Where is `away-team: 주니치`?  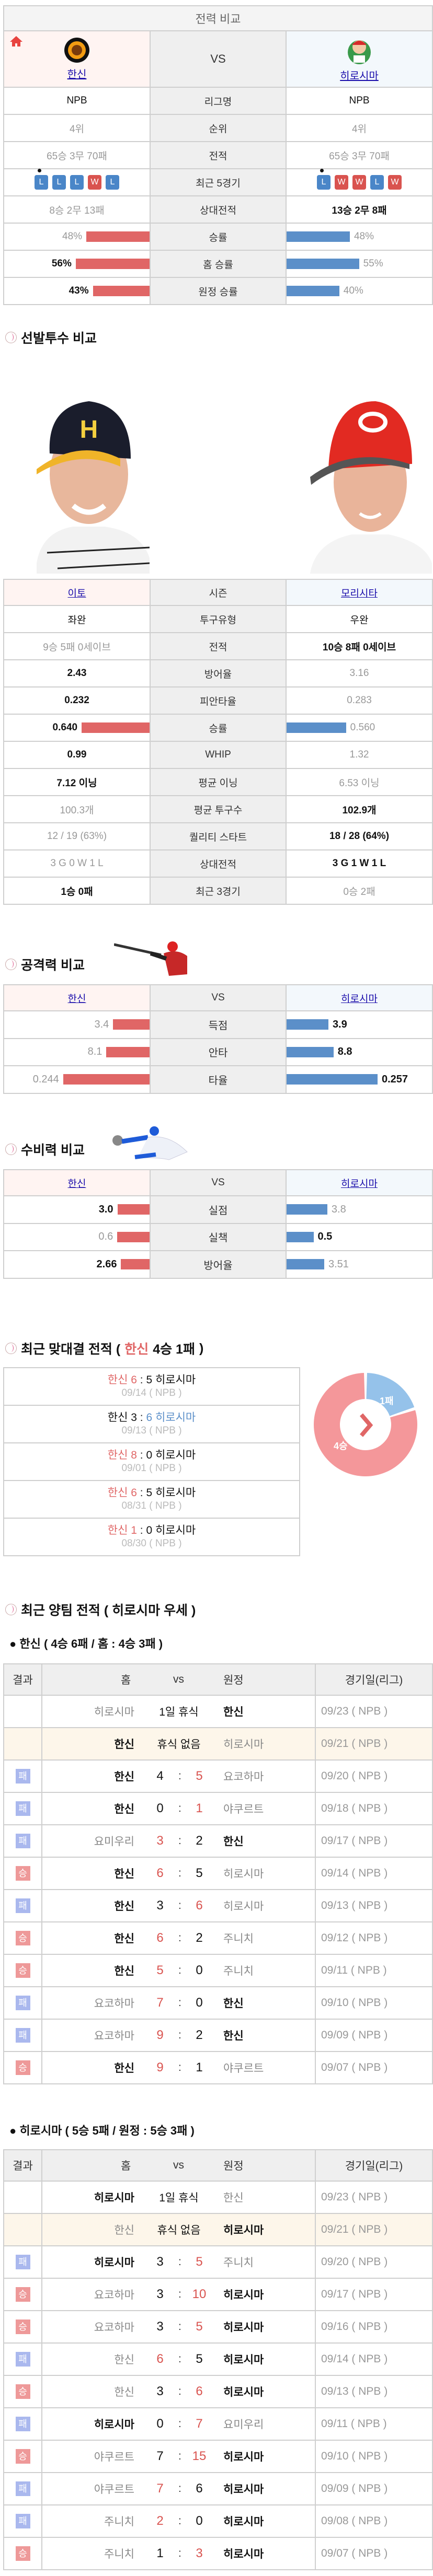 away-team: 주니치 is located at coordinates (238, 1939).